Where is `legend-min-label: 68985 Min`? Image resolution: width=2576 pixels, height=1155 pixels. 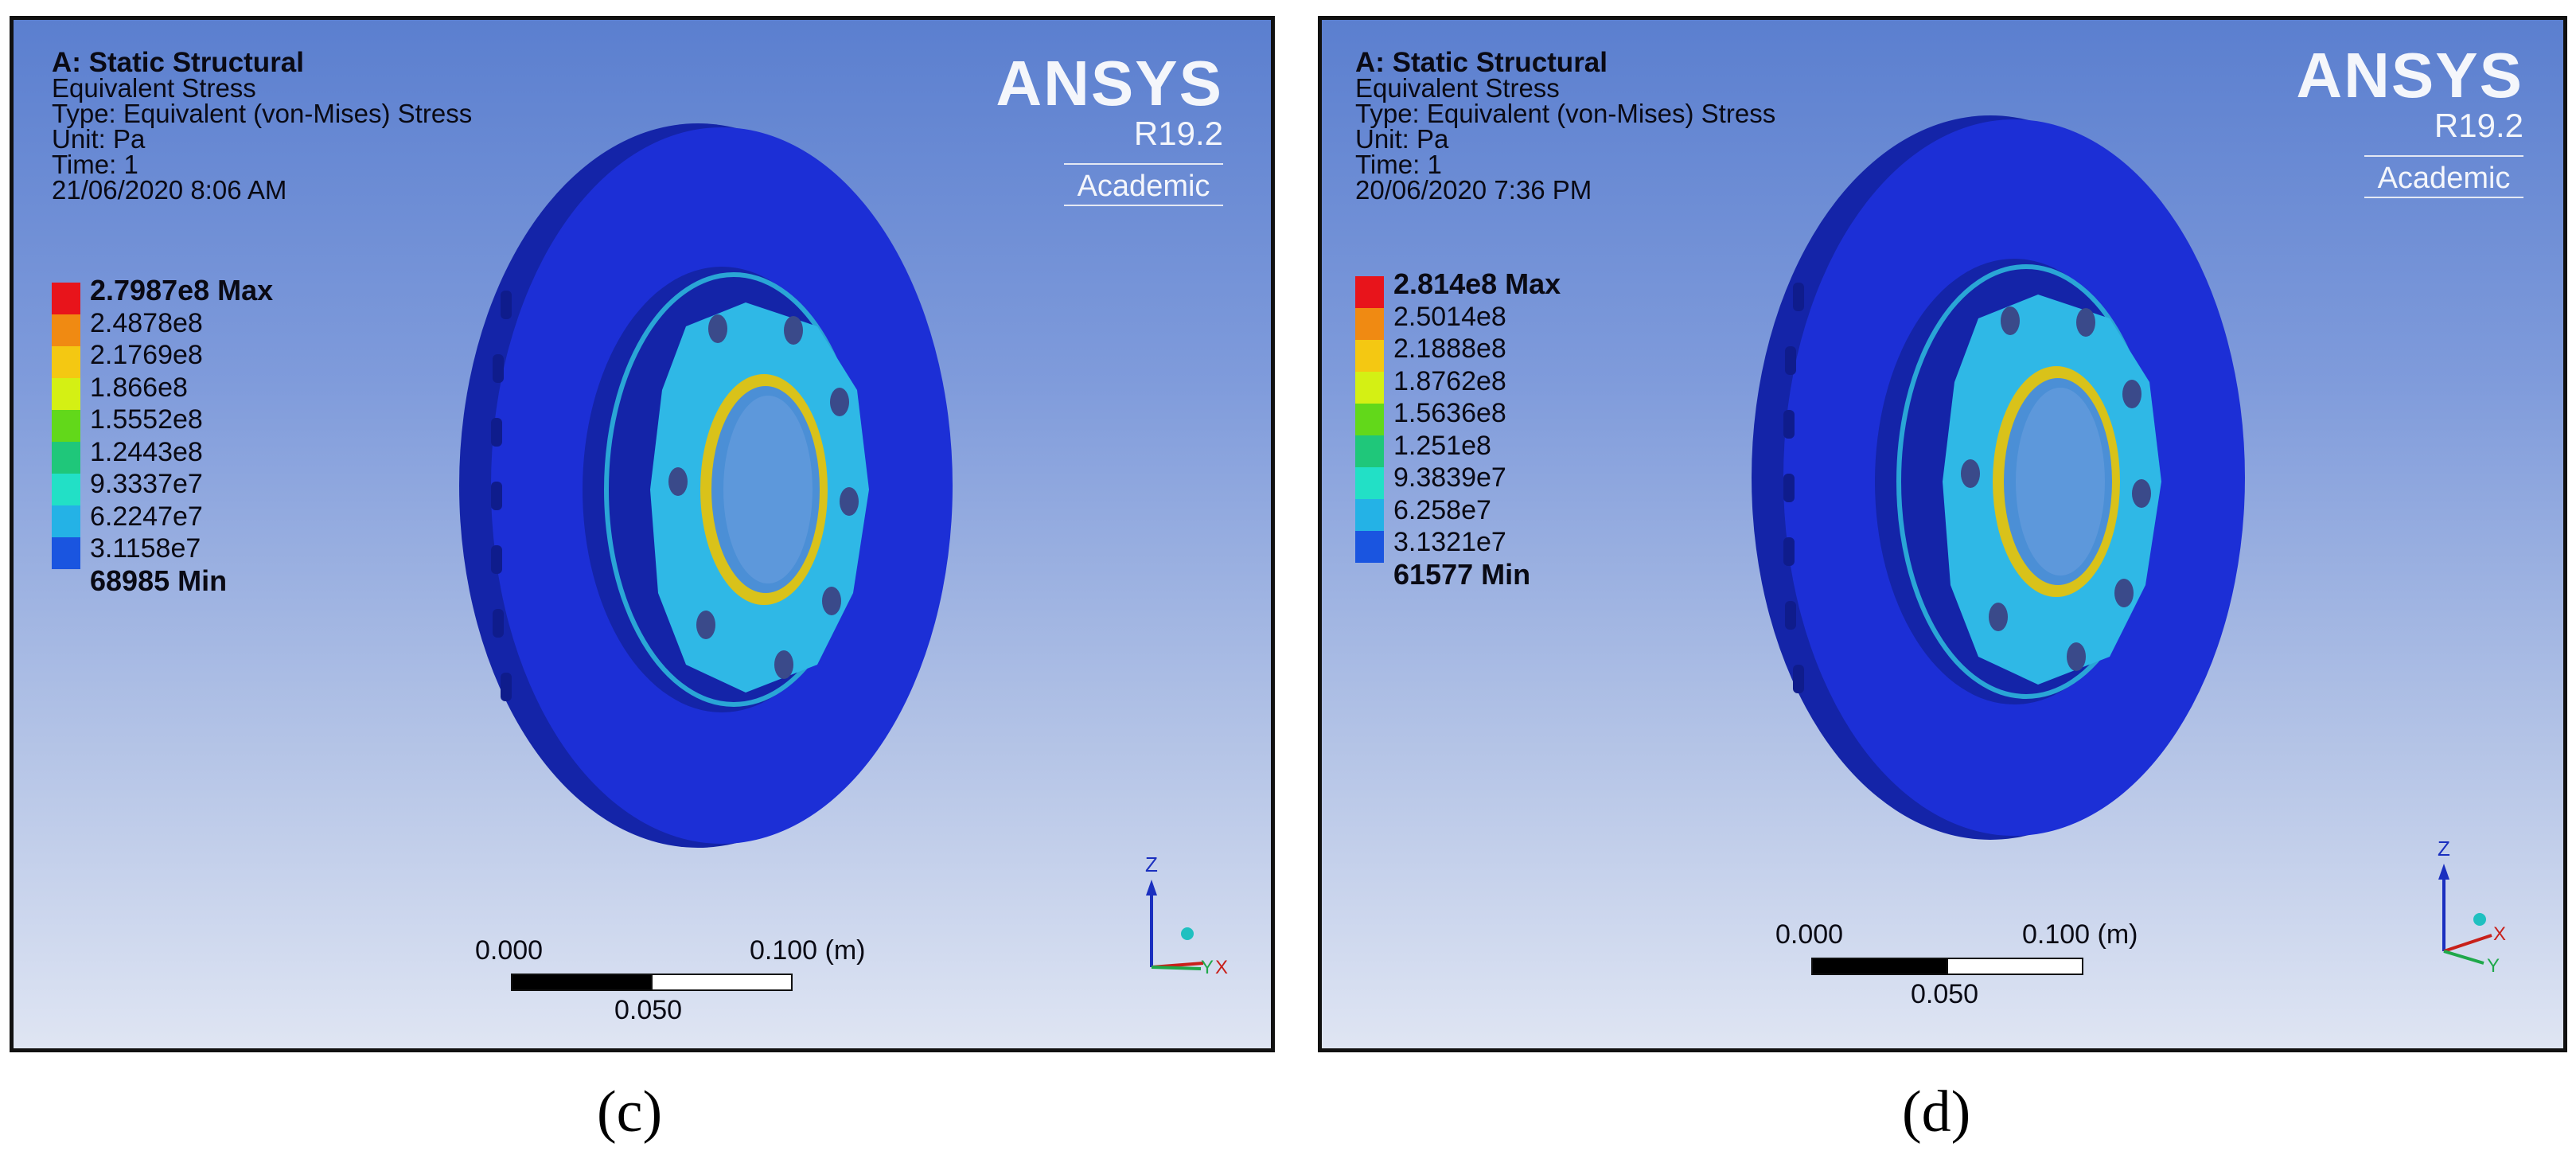 legend-min-label: 68985 Min is located at coordinates (159, 580).